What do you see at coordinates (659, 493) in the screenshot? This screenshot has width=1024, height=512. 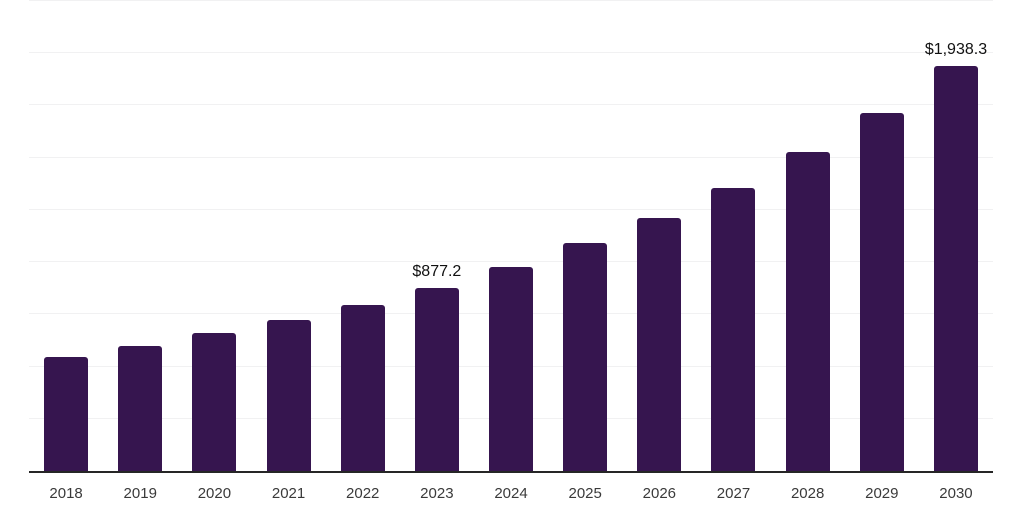 I see `x-tick-label-2026: 2026` at bounding box center [659, 493].